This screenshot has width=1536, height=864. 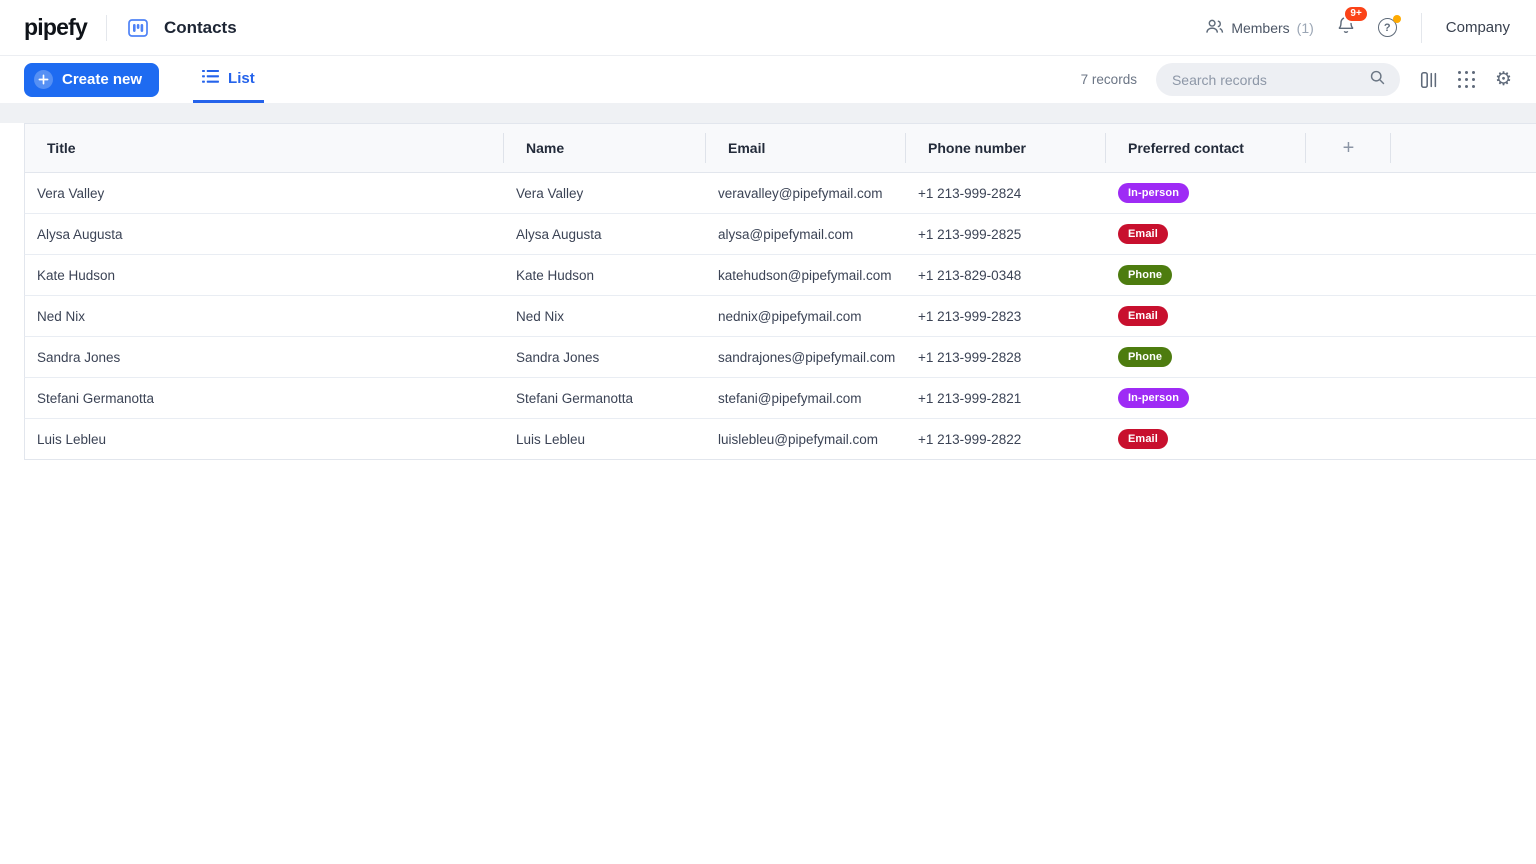 What do you see at coordinates (970, 439) in the screenshot?
I see `cell-phone: +1 213-999-2822` at bounding box center [970, 439].